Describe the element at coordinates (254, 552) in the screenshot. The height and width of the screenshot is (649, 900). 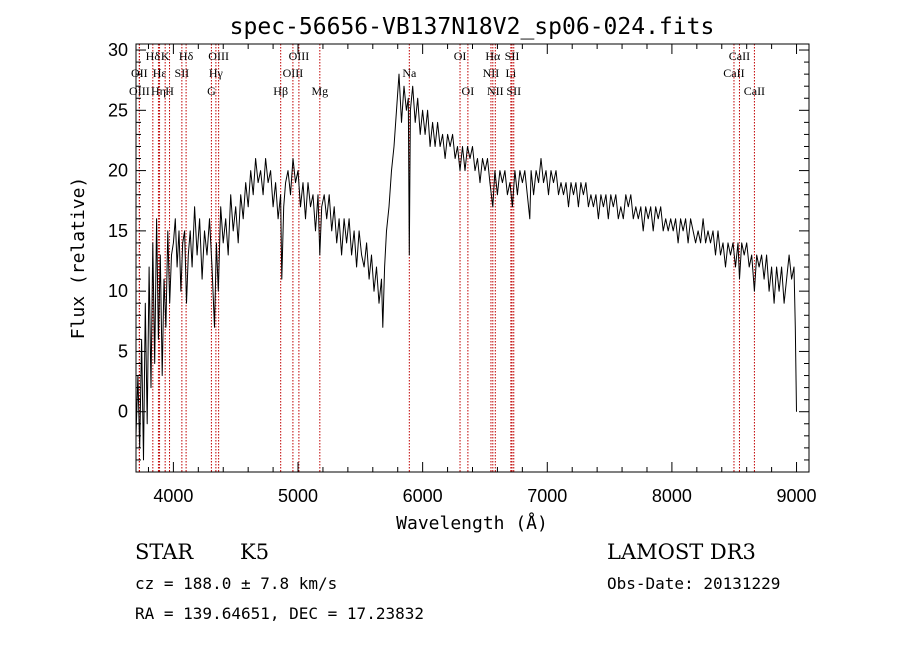
I see `object-subclass: K5` at that location.